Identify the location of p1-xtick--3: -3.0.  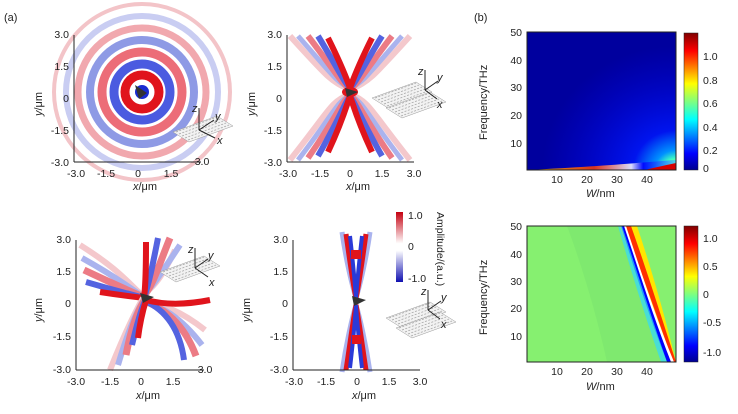
(76, 174).